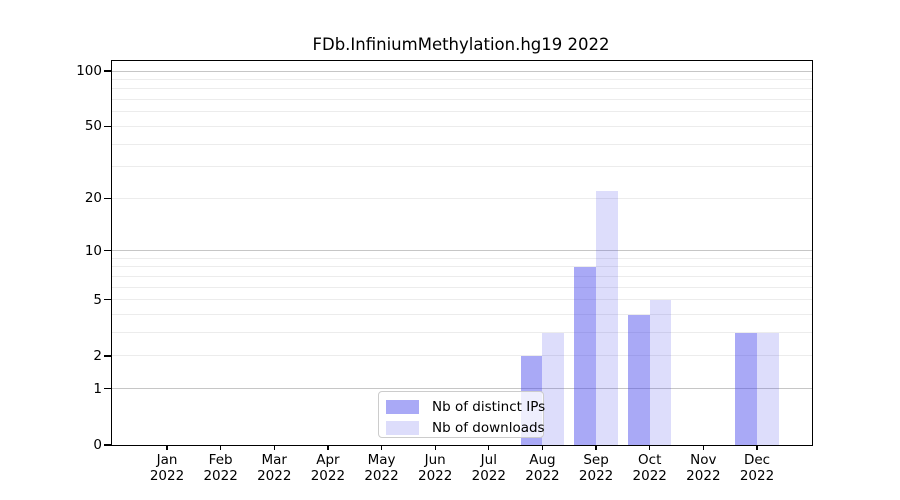  What do you see at coordinates (381, 468) in the screenshot?
I see `x-tick-label: May 2022` at bounding box center [381, 468].